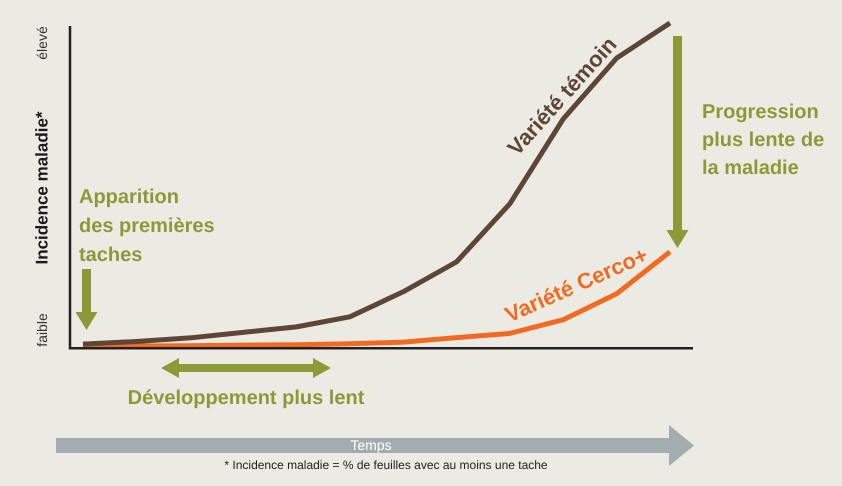 This screenshot has width=842, height=486. What do you see at coordinates (763, 140) in the screenshot?
I see `text: Progression plus lente de la maladie` at bounding box center [763, 140].